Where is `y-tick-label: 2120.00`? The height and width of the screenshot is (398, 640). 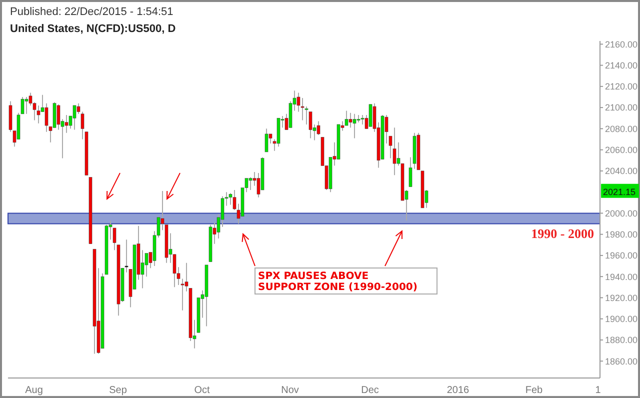 y-tick-label: 2120.00 is located at coordinates (621, 87).